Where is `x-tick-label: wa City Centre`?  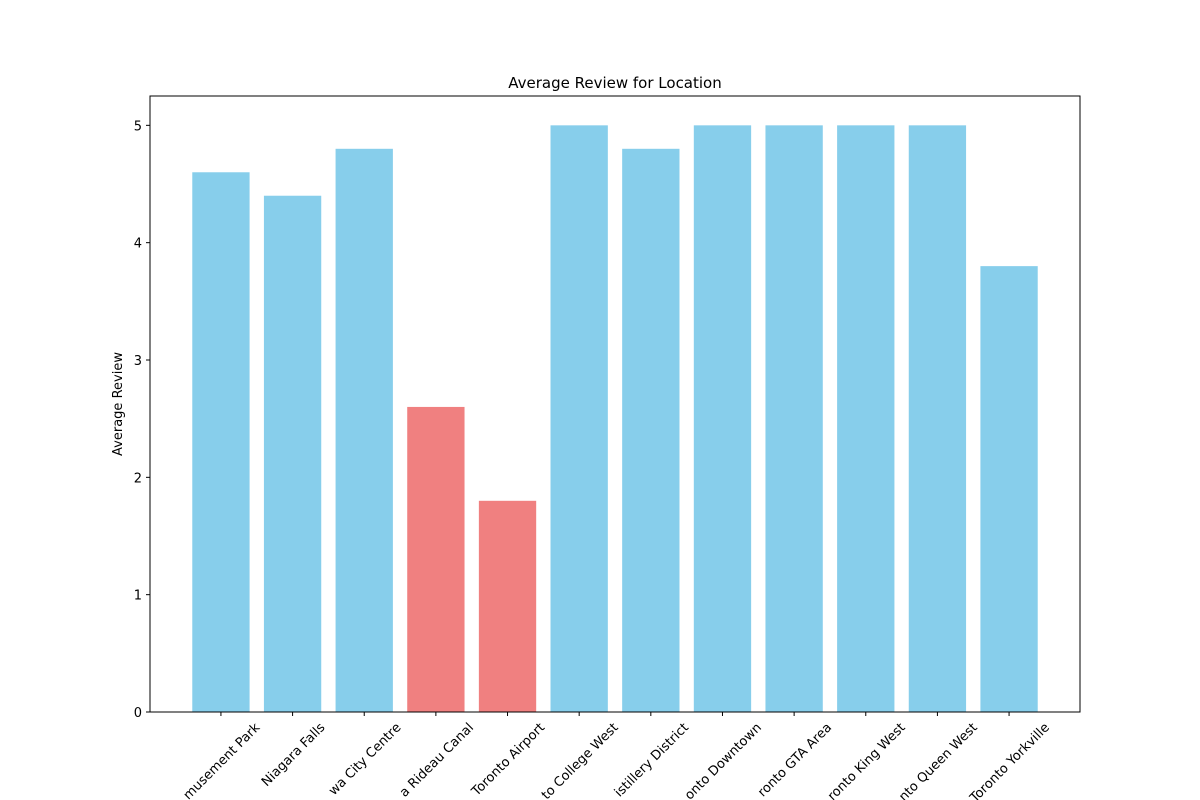 x-tick-label: wa City Centre is located at coordinates (365, 759).